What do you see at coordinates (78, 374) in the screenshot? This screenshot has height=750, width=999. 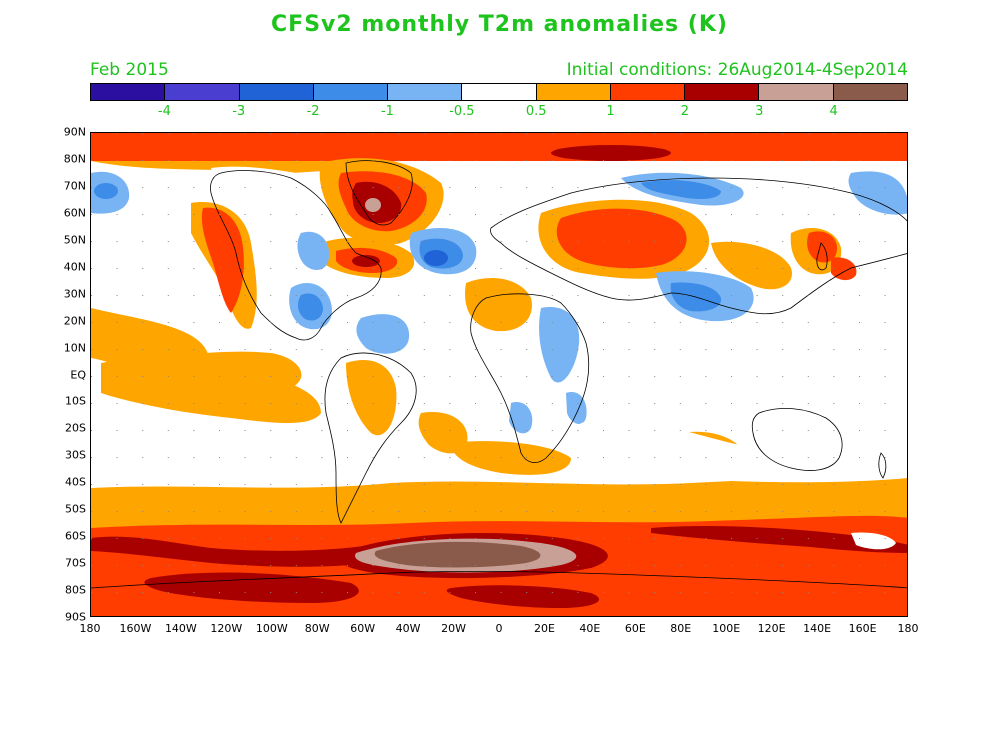 I see `latitude-label: EQ` at bounding box center [78, 374].